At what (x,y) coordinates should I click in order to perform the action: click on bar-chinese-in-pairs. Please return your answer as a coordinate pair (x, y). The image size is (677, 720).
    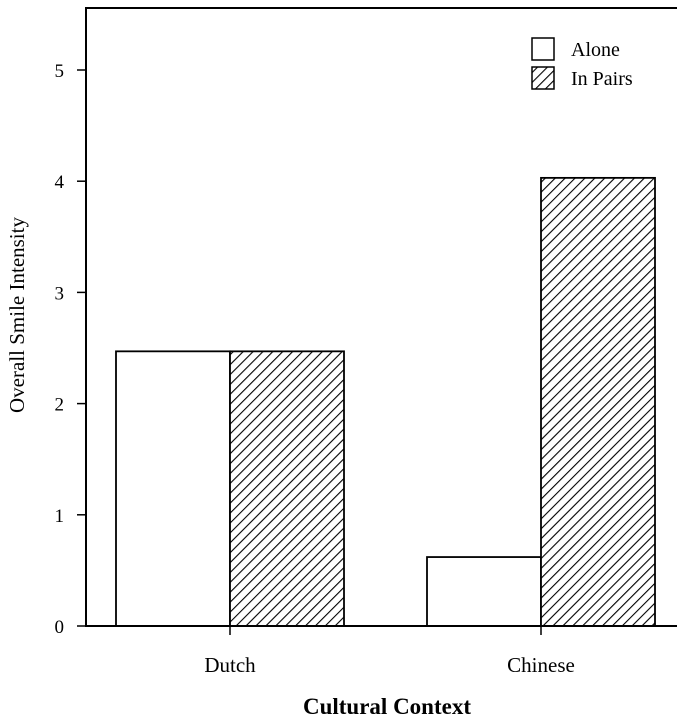
    Looking at the image, I should click on (598, 401).